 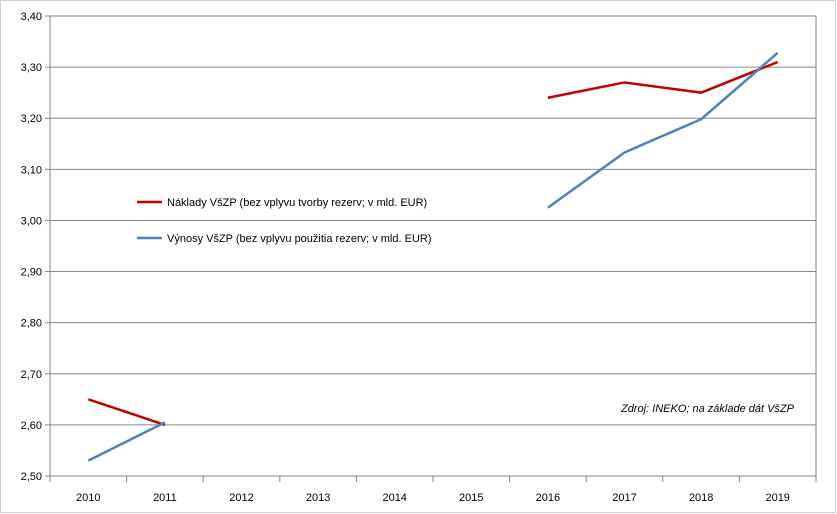 I want to click on y-tick-label: 3,00, so click(x=31, y=221).